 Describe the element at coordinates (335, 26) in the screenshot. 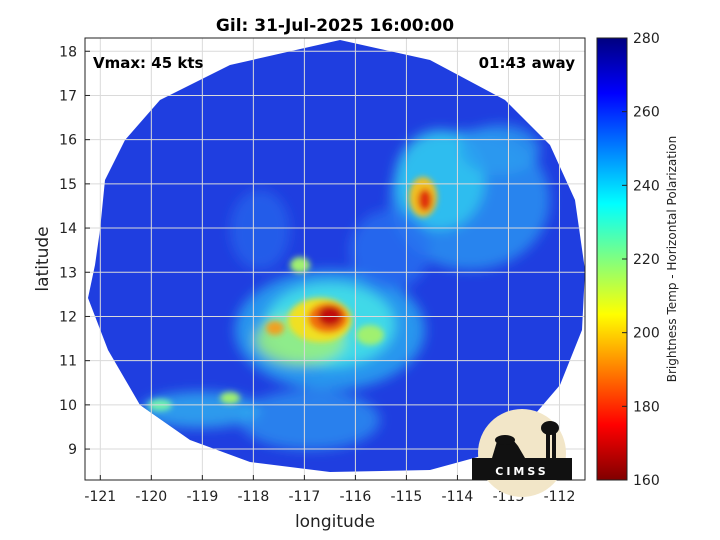

I see `figure-title: Gil: 31-Jul-2025 16:00:00` at that location.